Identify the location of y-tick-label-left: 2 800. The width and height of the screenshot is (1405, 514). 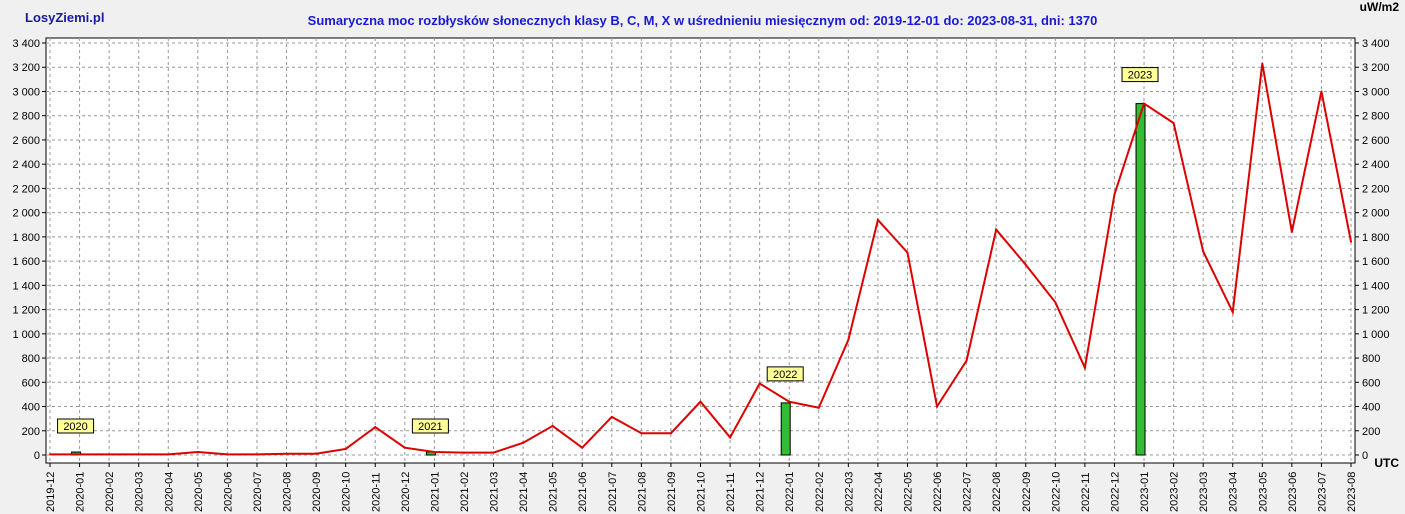
(26, 117).